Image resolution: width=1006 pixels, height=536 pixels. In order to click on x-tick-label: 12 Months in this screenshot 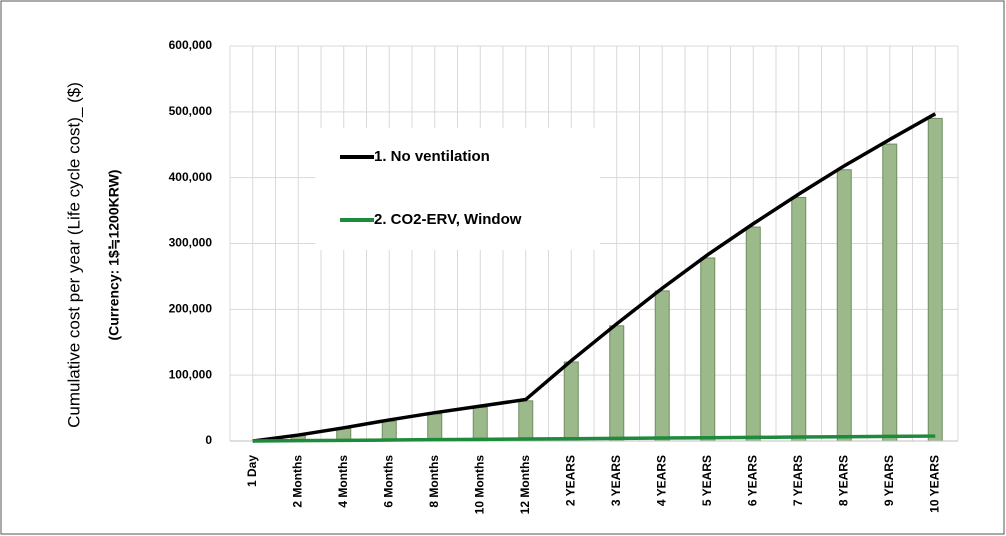, I will do `click(525, 485)`.